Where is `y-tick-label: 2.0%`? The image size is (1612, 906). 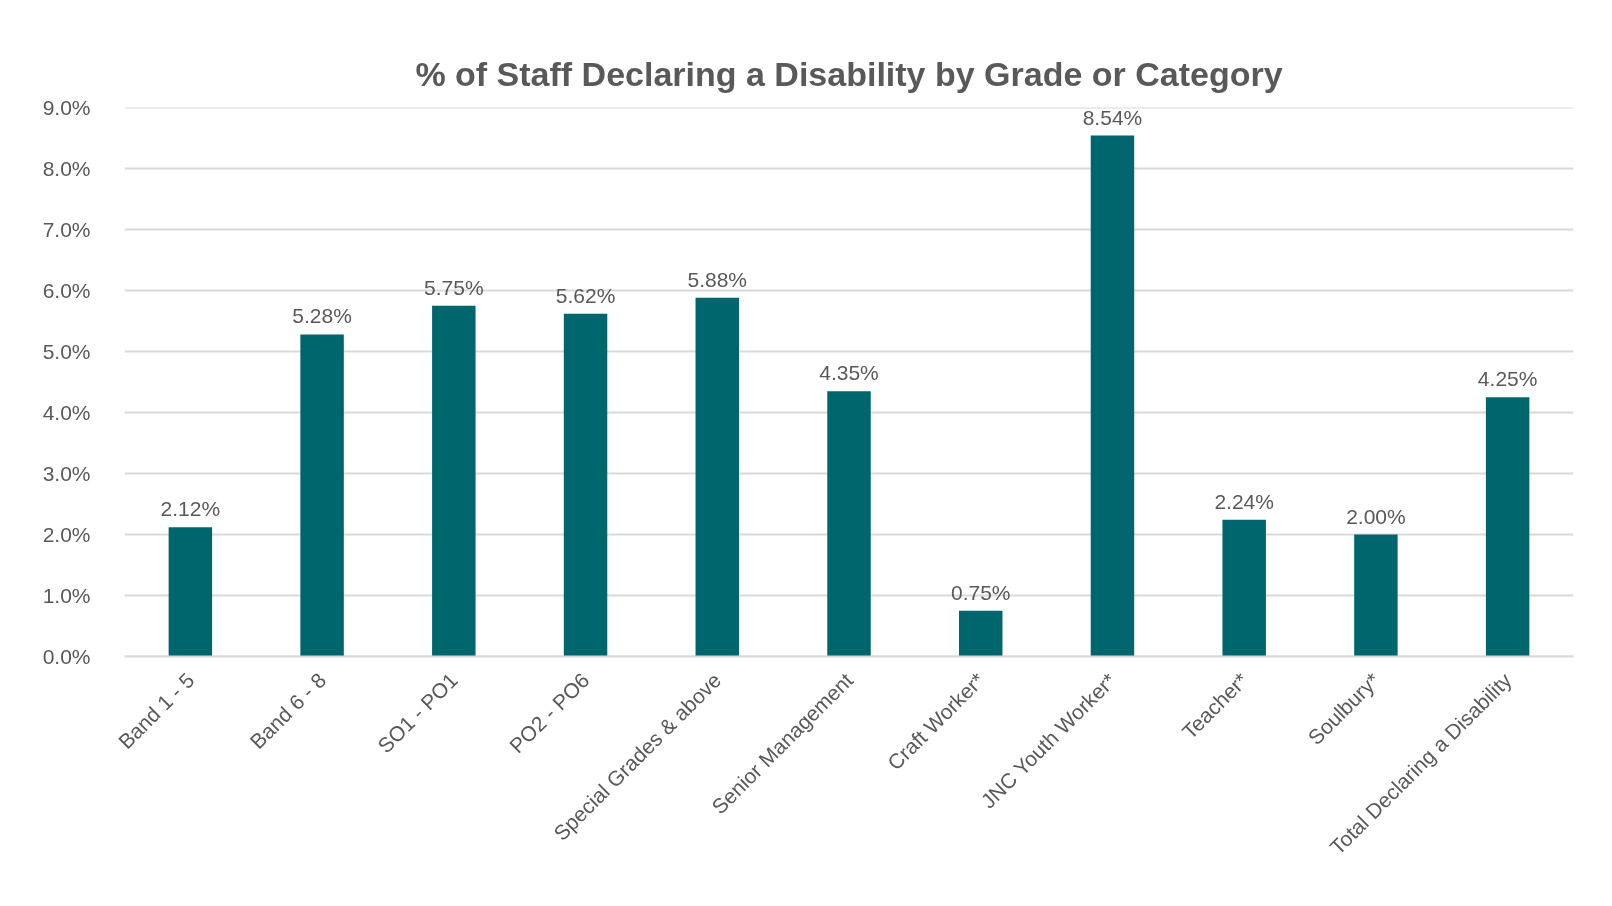 y-tick-label: 2.0% is located at coordinates (66, 534).